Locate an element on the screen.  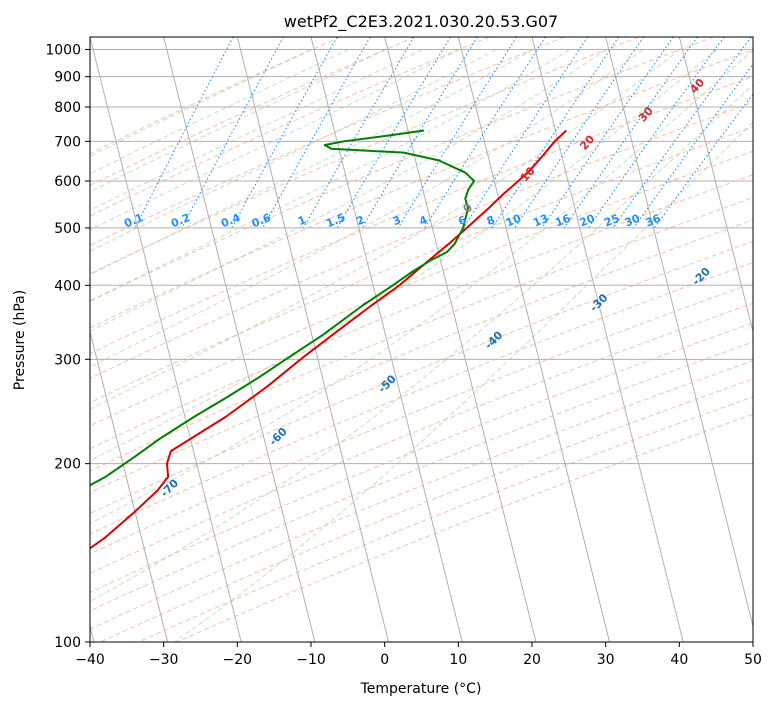
x-tick-label: 40 is located at coordinates (679, 660).